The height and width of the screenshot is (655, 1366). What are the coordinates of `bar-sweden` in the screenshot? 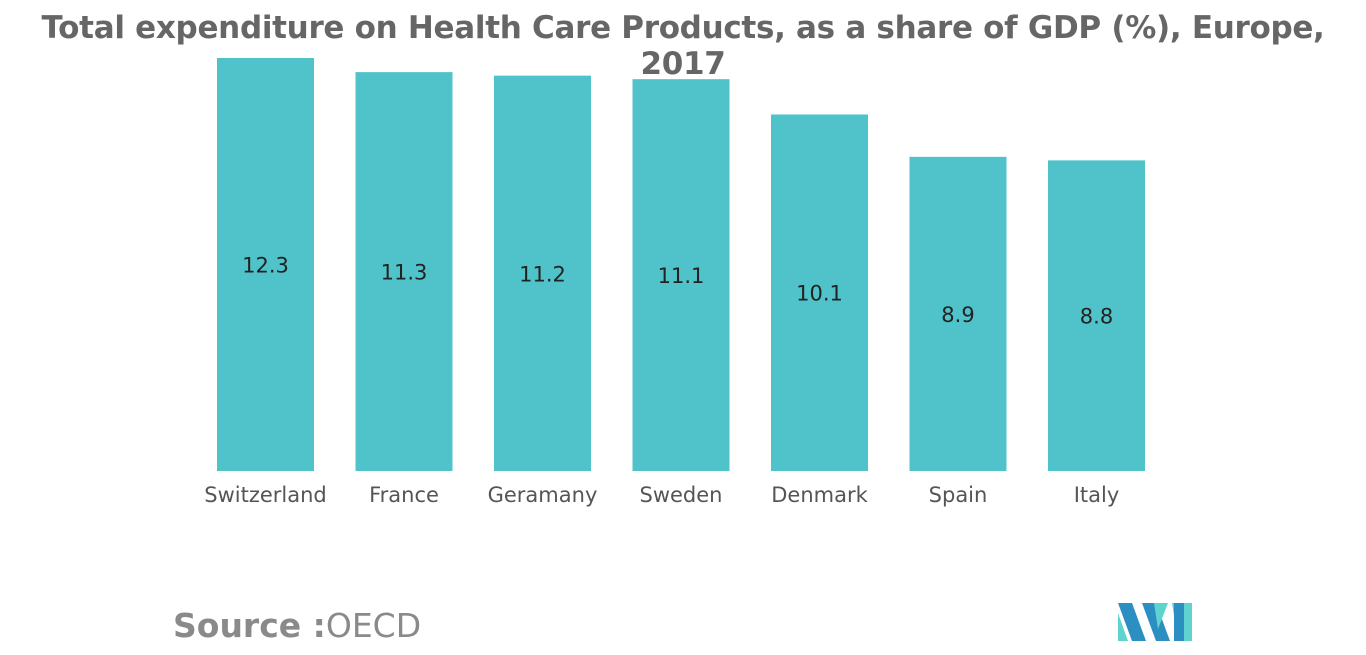 It's located at (681, 275).